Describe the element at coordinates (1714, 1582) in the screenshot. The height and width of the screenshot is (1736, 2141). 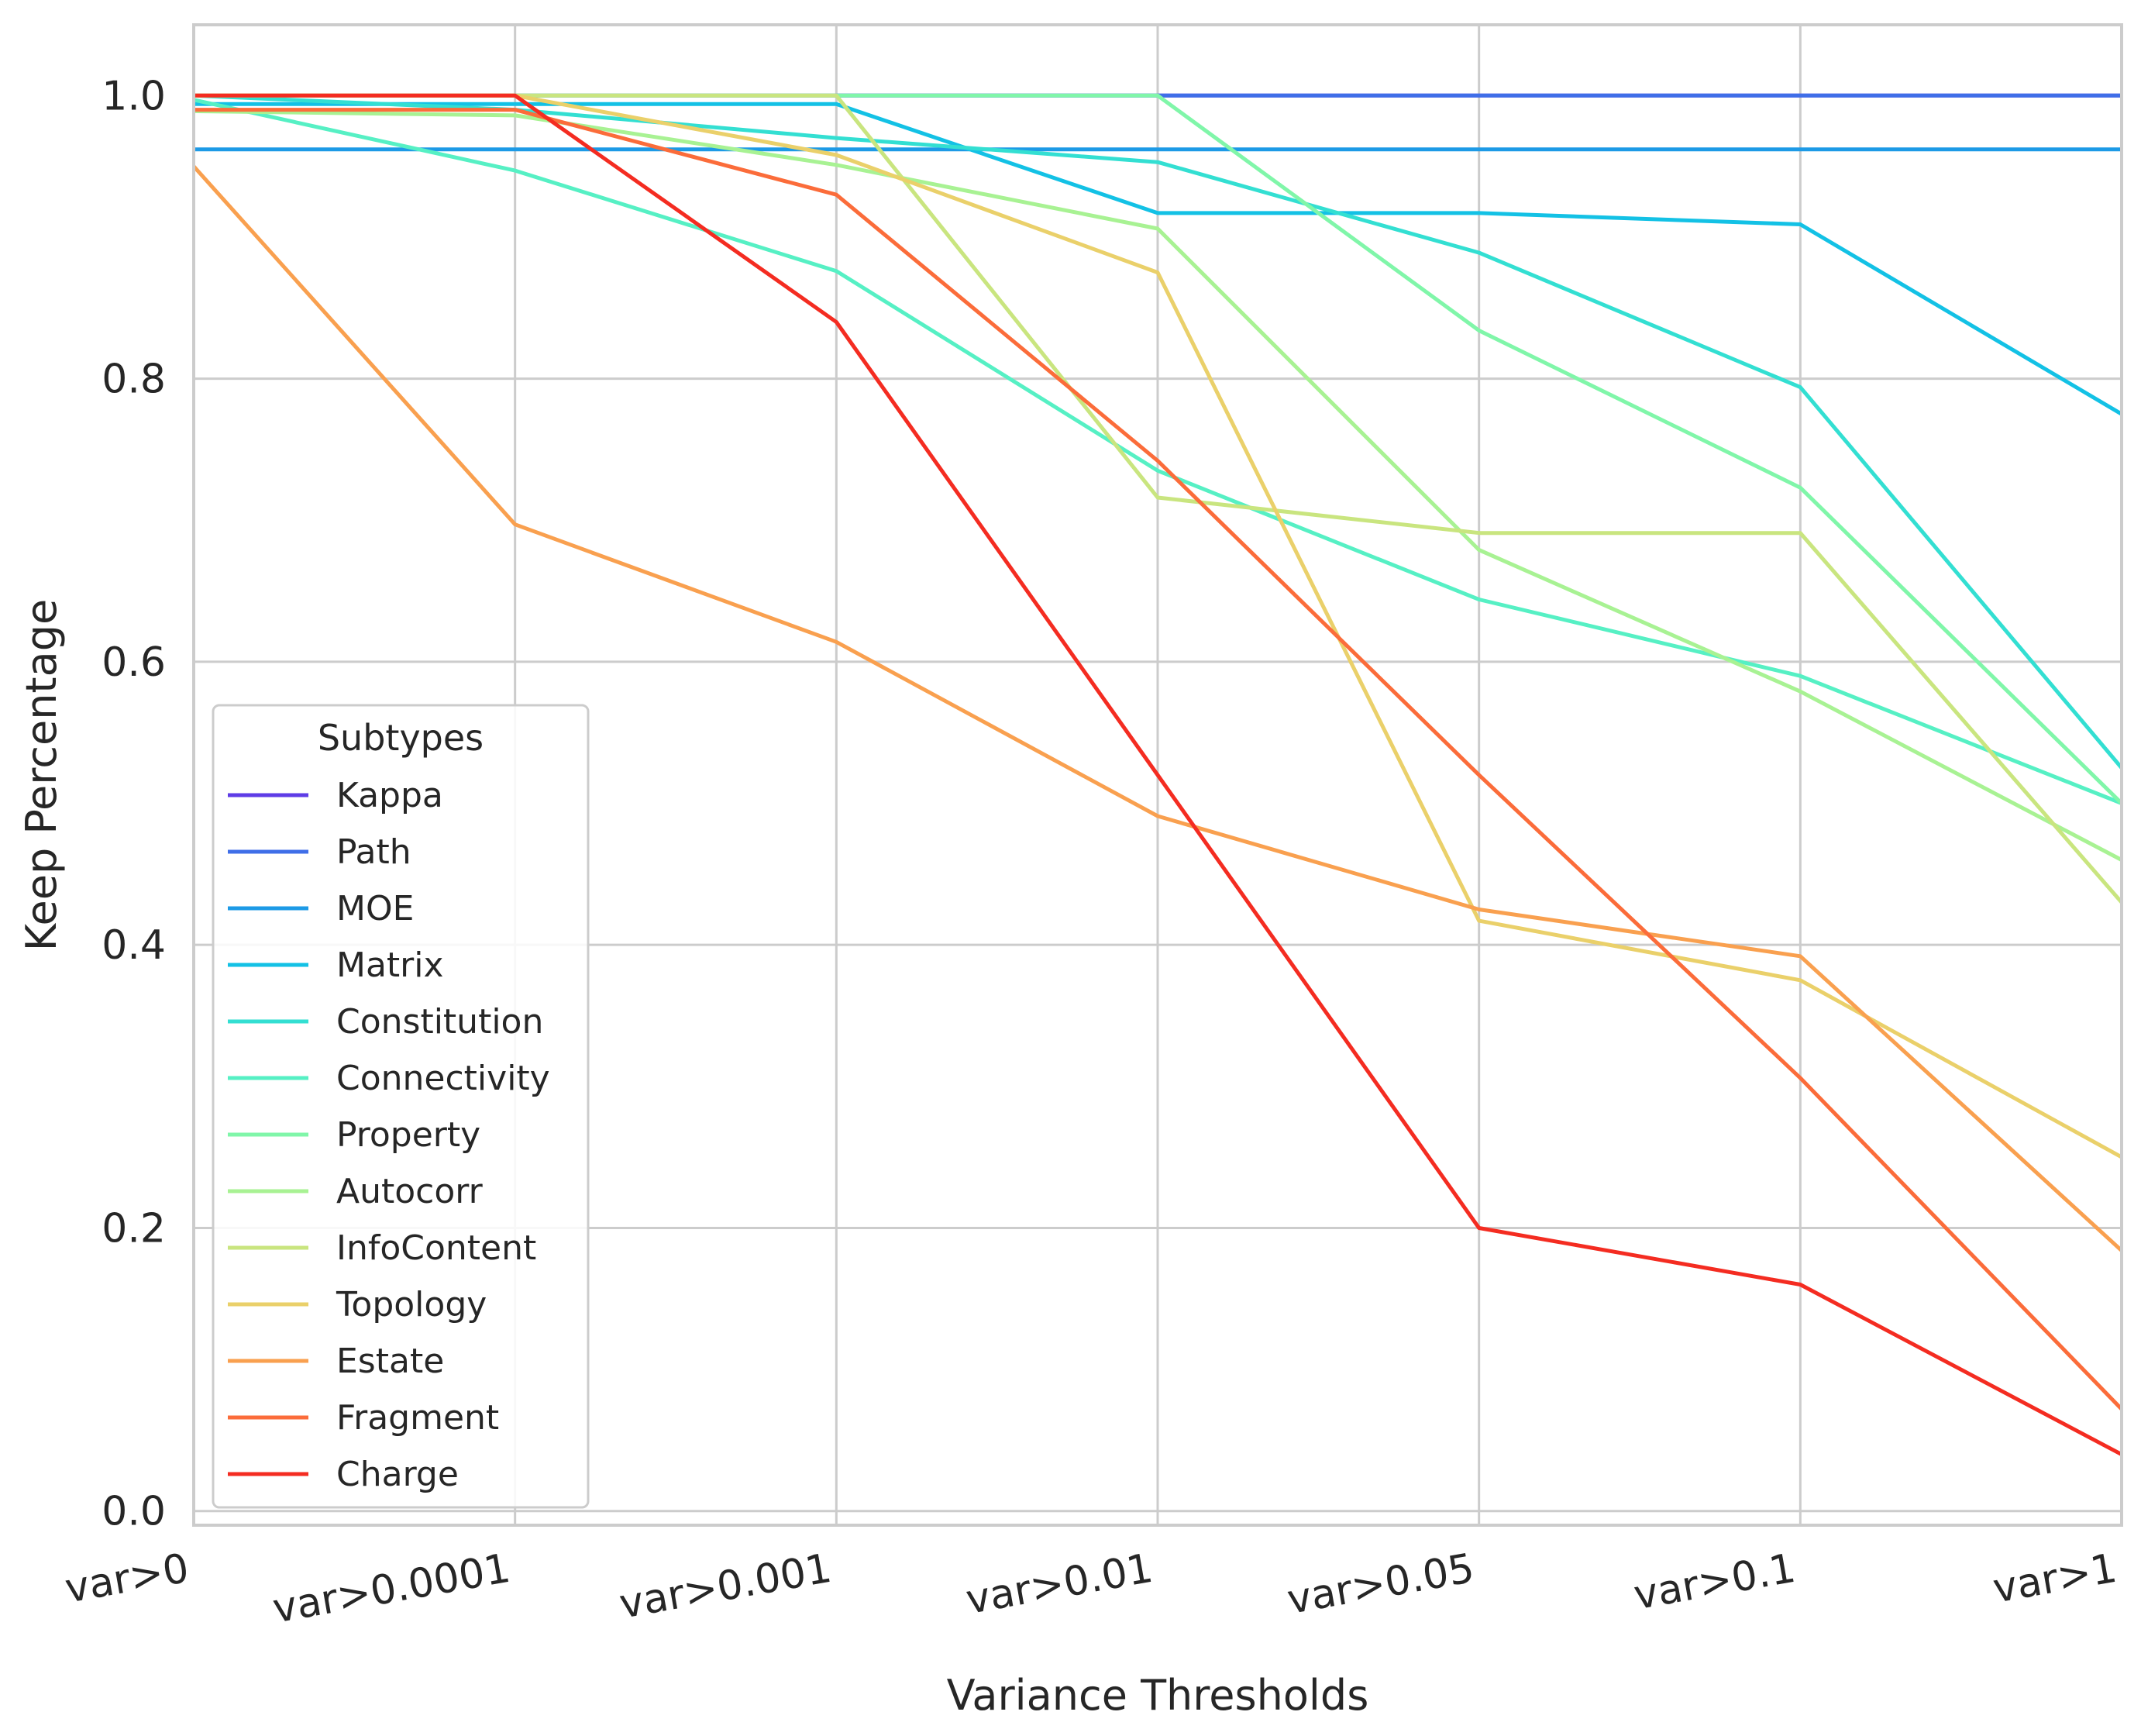
I see `x-tick-label: var>0.1` at that location.